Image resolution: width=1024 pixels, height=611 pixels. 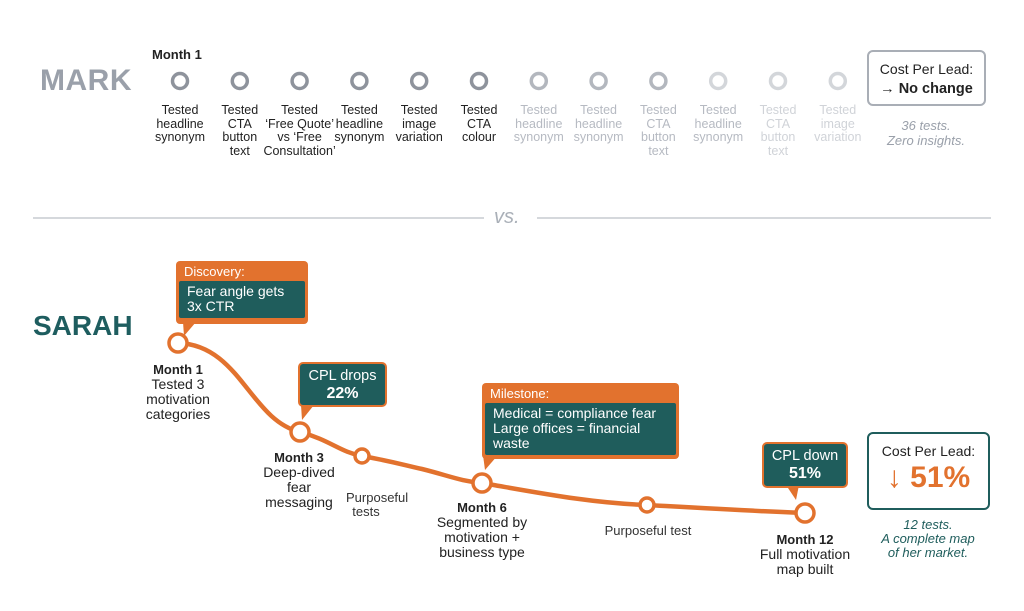 What do you see at coordinates (479, 123) in the screenshot?
I see `mark-step-label: Tested CTA colour` at bounding box center [479, 123].